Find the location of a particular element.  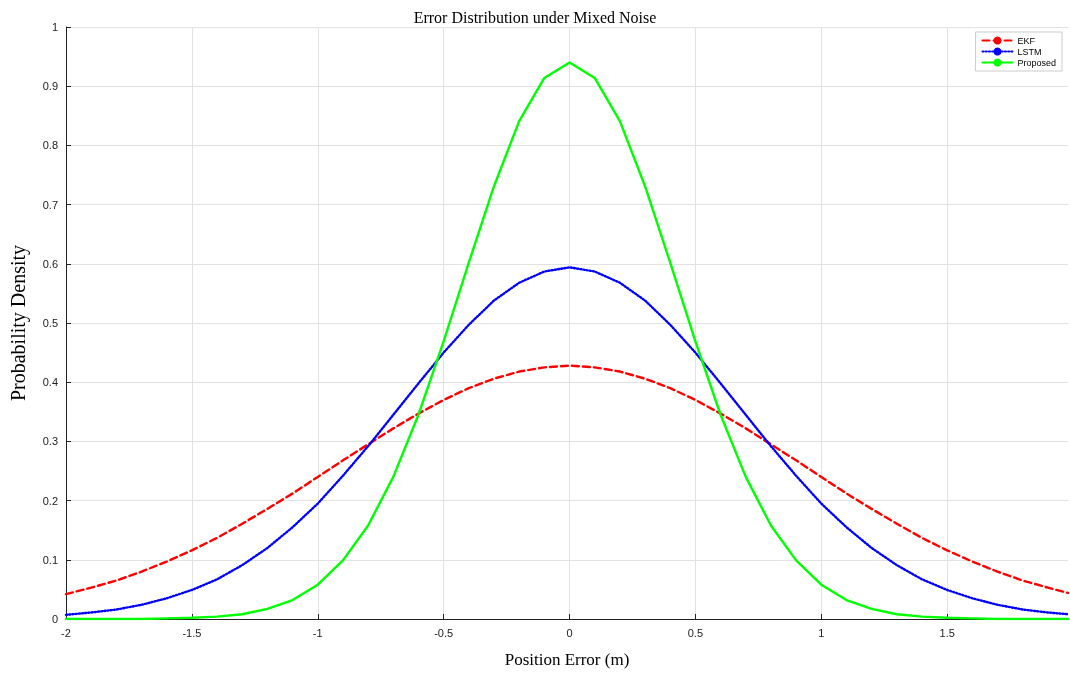

y-tick-label: 0.1 is located at coordinates (50, 559).